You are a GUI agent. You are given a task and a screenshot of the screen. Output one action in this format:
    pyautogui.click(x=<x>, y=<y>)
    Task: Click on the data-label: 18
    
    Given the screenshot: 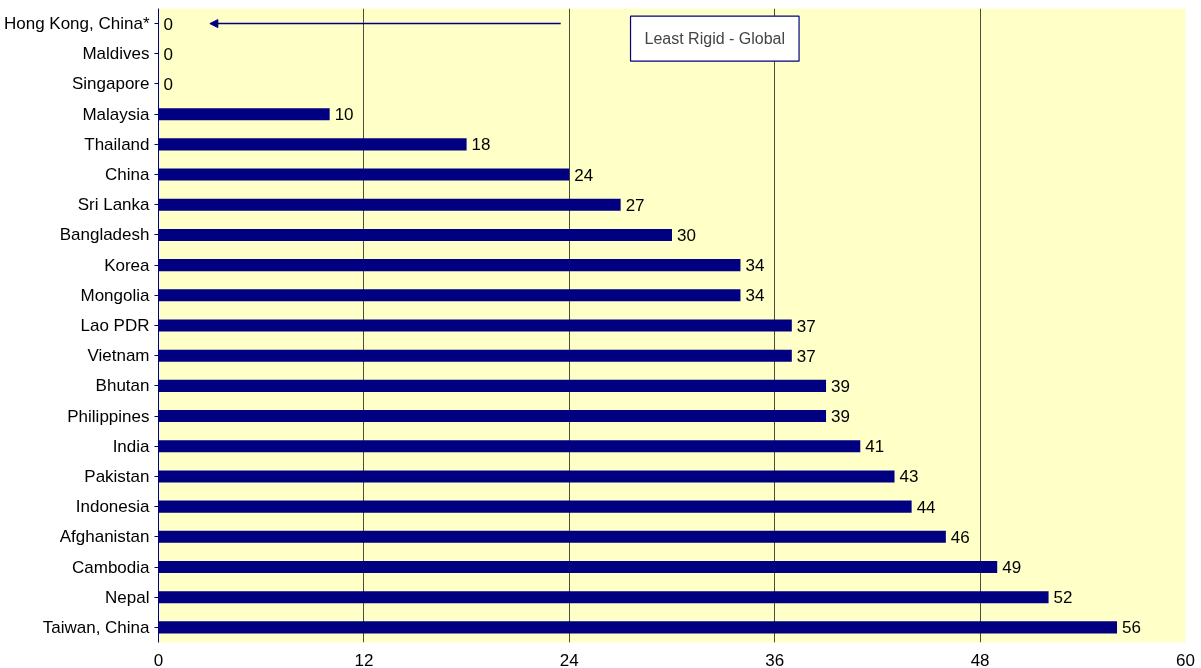 What is the action you would take?
    pyautogui.click(x=481, y=145)
    